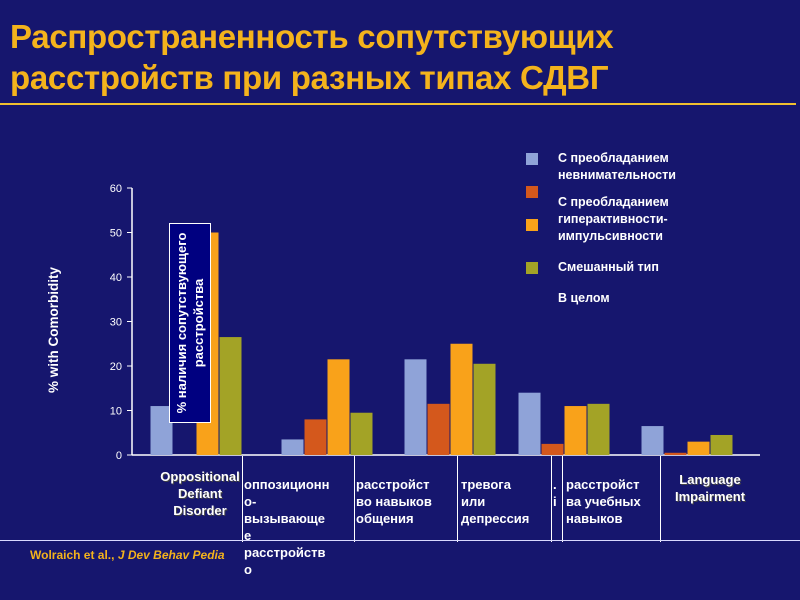 The image size is (800, 600). What do you see at coordinates (116, 367) in the screenshot?
I see `y-tick-label: 20` at bounding box center [116, 367].